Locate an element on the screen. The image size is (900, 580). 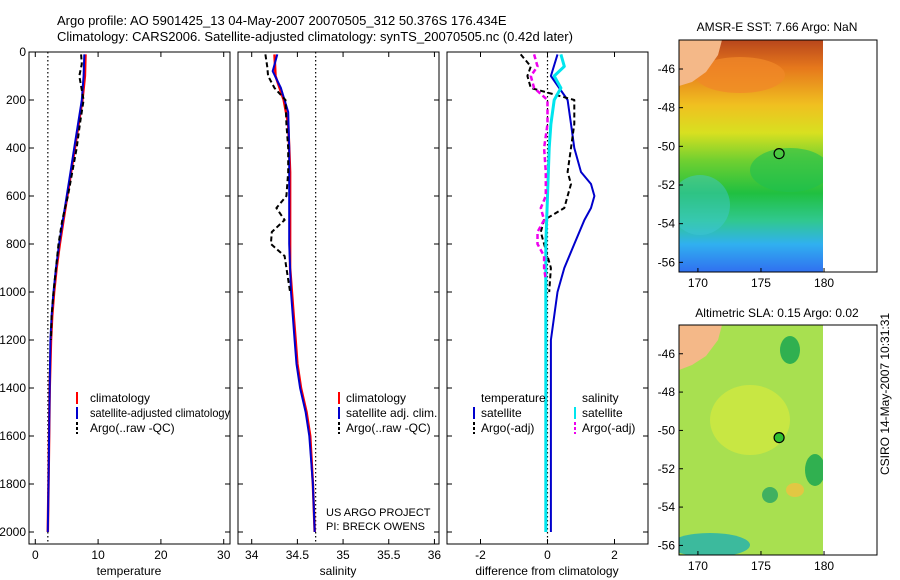
sla-map-ytick-label: -50 is located at coordinates (667, 430).